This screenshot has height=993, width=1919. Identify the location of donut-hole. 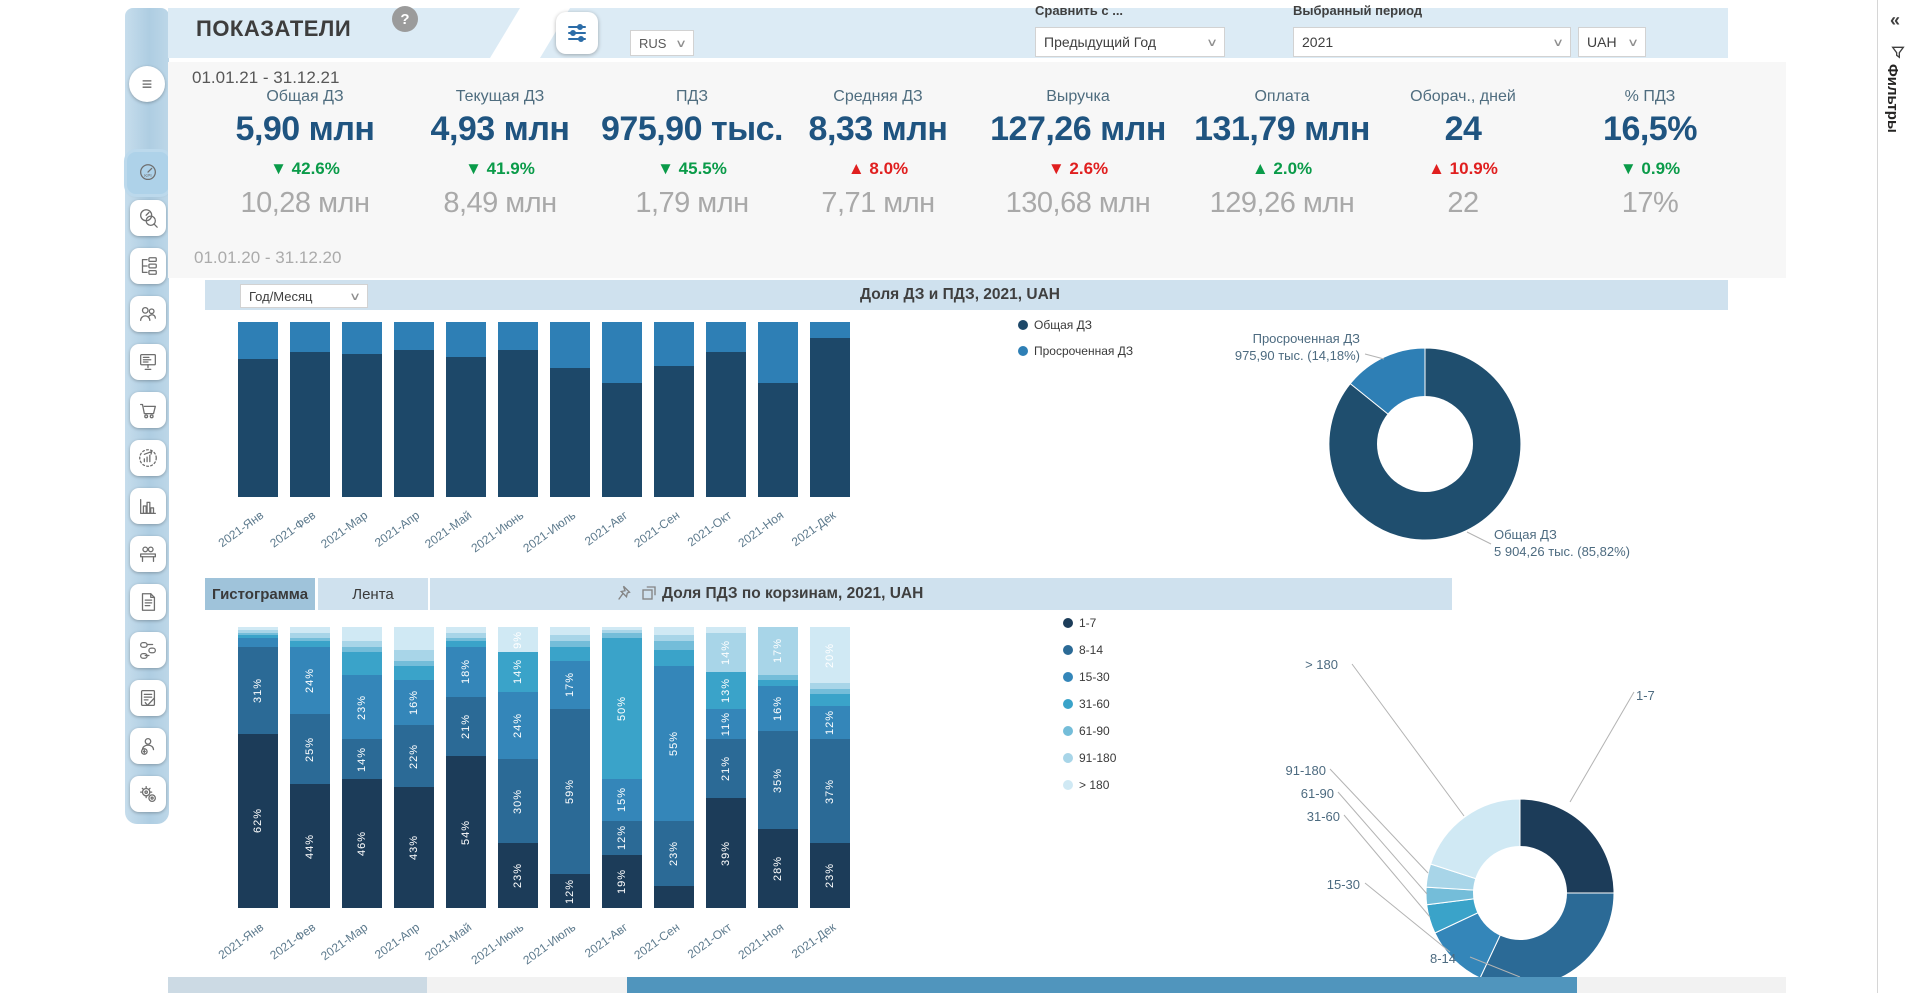
(1520, 893).